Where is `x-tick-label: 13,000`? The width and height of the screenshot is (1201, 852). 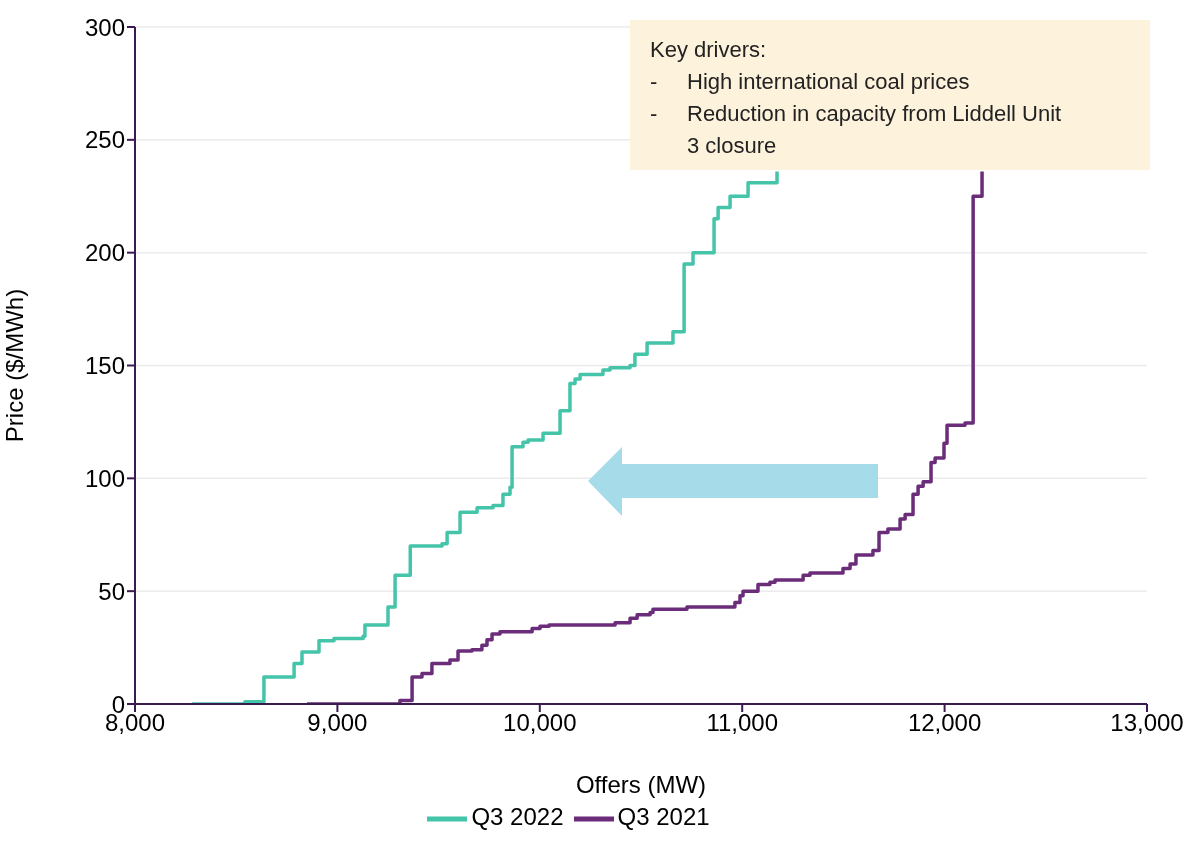 x-tick-label: 13,000 is located at coordinates (1147, 723).